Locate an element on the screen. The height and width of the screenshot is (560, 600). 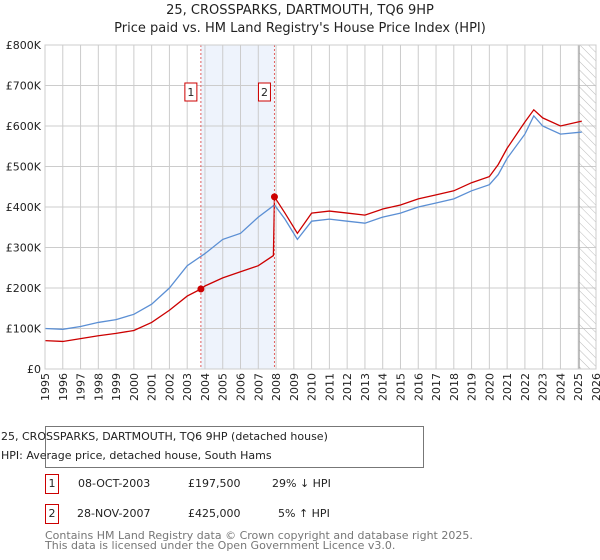
x-tick-label: 2007 is located at coordinates (258, 387).